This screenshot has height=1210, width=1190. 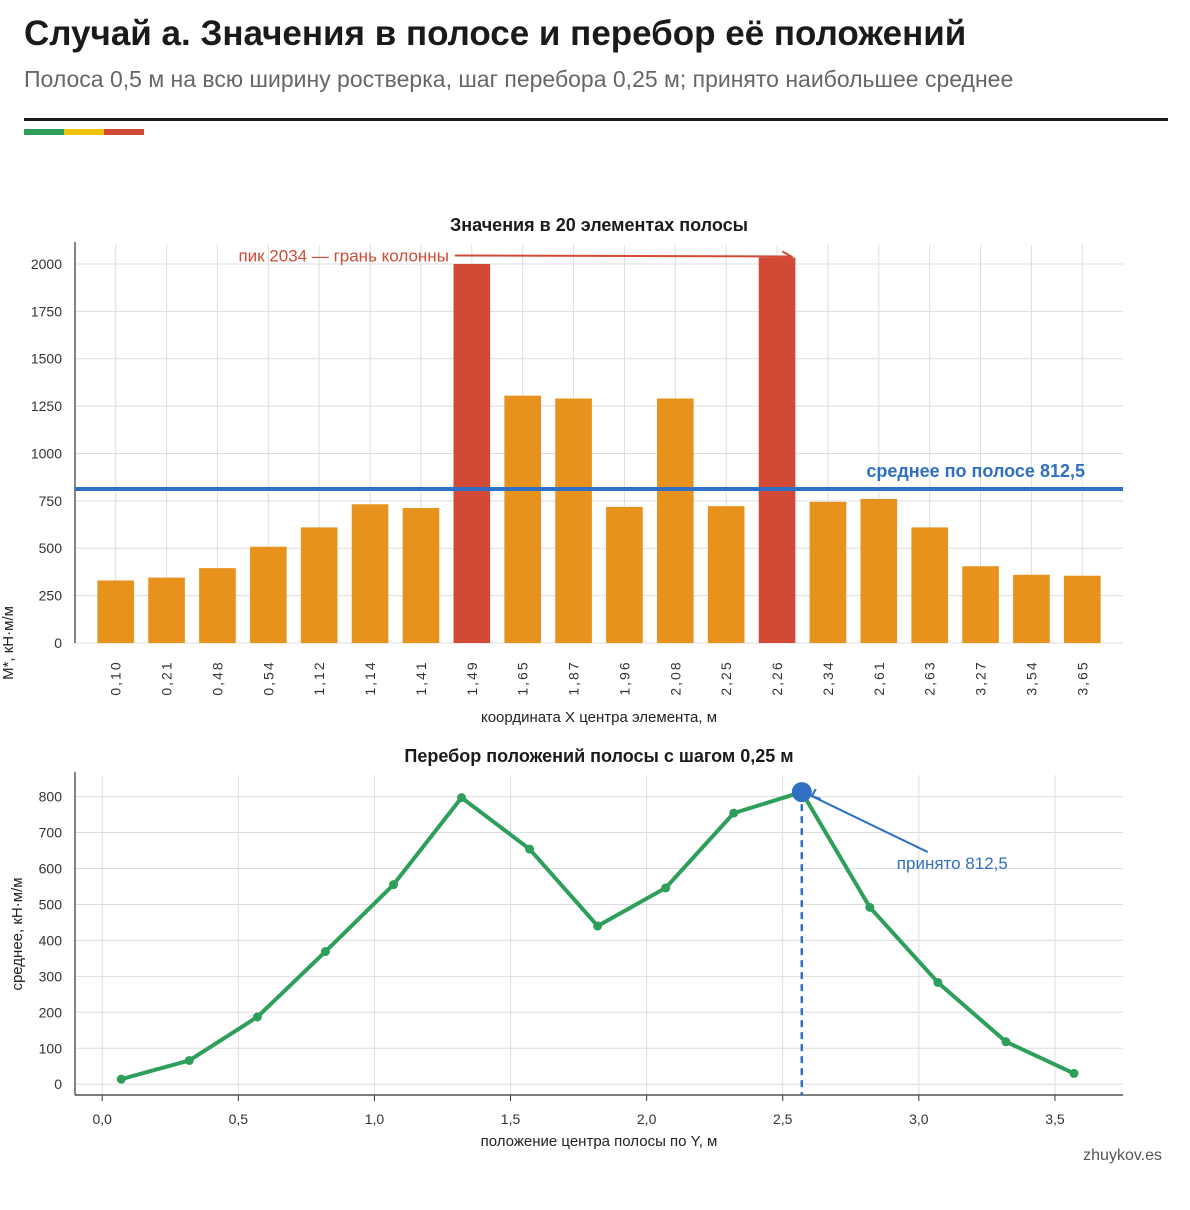 I want to click on bar-chart-x-tick-label: 3,27, so click(x=981, y=677).